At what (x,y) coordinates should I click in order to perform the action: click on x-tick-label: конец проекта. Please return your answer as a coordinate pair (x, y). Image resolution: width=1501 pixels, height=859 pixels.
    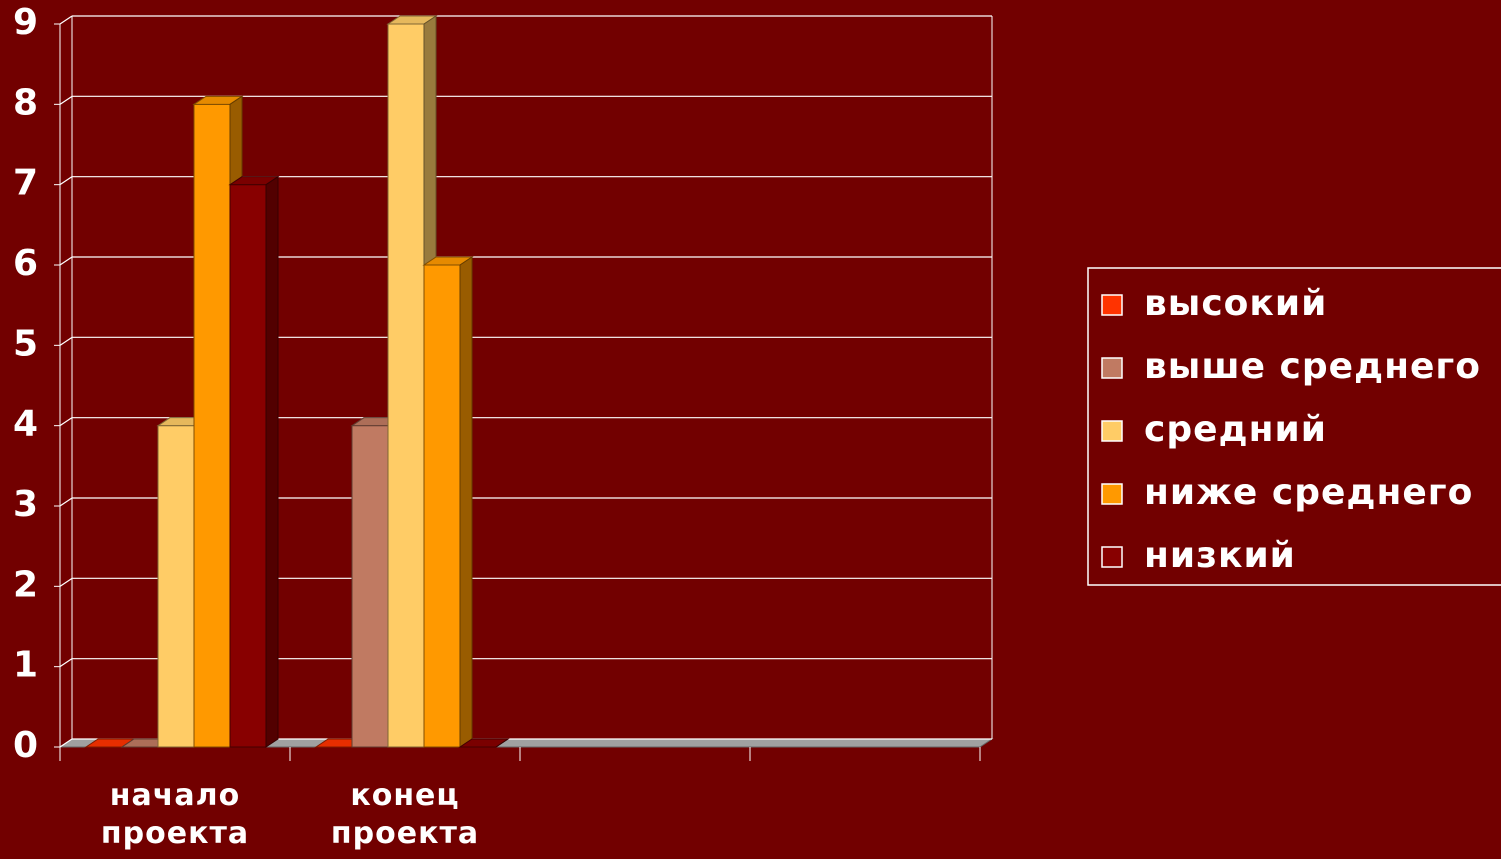
    Looking at the image, I should click on (405, 814).